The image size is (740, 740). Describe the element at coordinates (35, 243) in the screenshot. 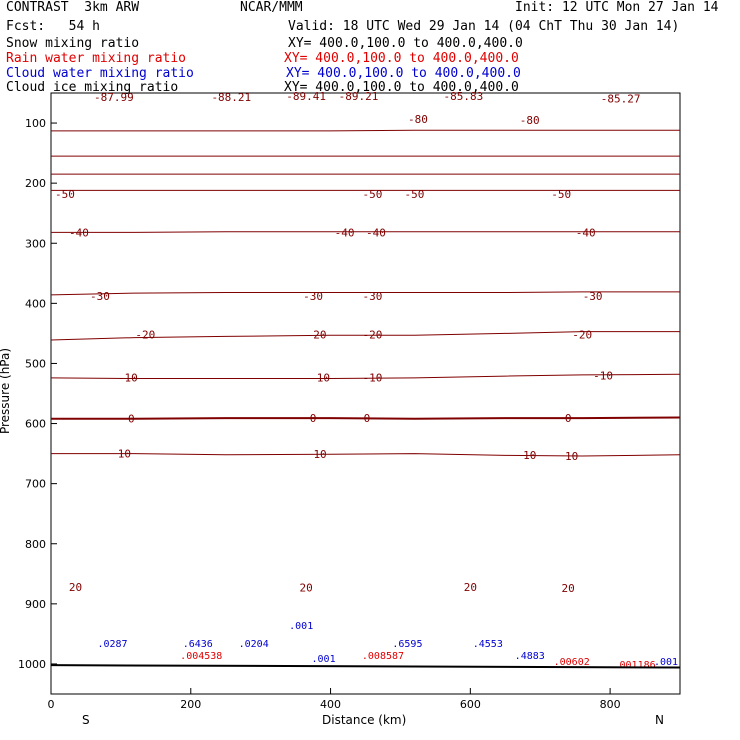

I see `y-tick-label: 300` at that location.